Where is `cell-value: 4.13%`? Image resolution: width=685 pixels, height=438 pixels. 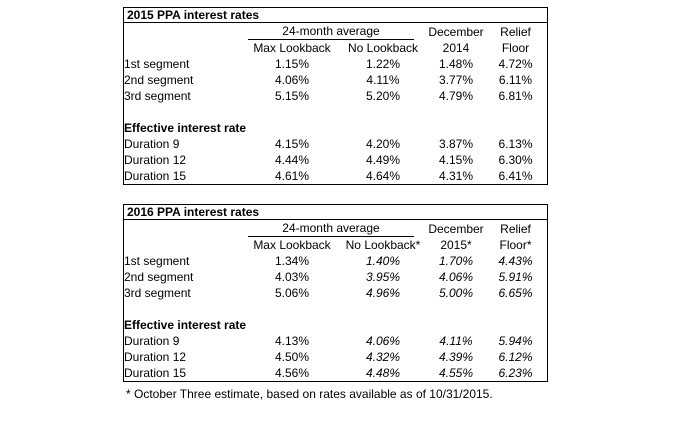 cell-value: 4.13% is located at coordinates (292, 341).